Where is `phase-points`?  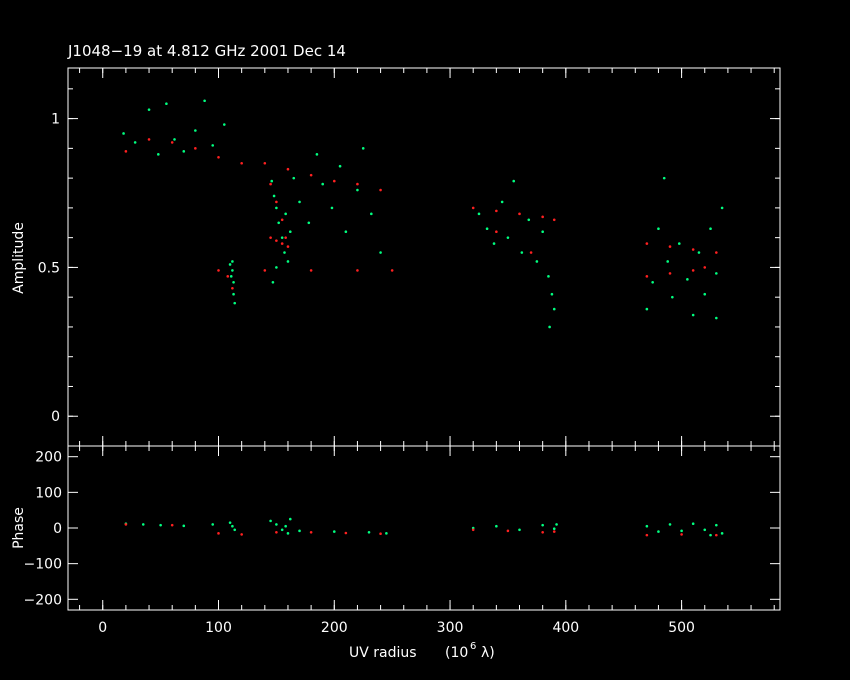 phase-points is located at coordinates (424, 527).